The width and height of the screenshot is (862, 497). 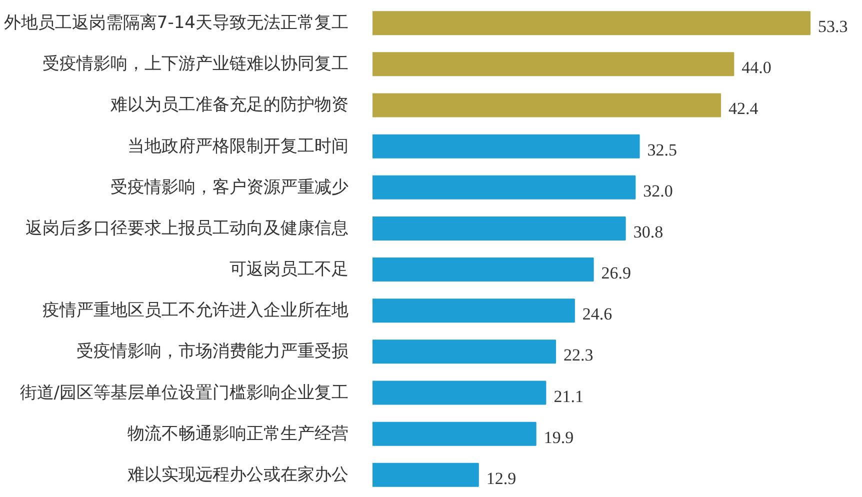 I want to click on data-label: 21.1, so click(x=569, y=396).